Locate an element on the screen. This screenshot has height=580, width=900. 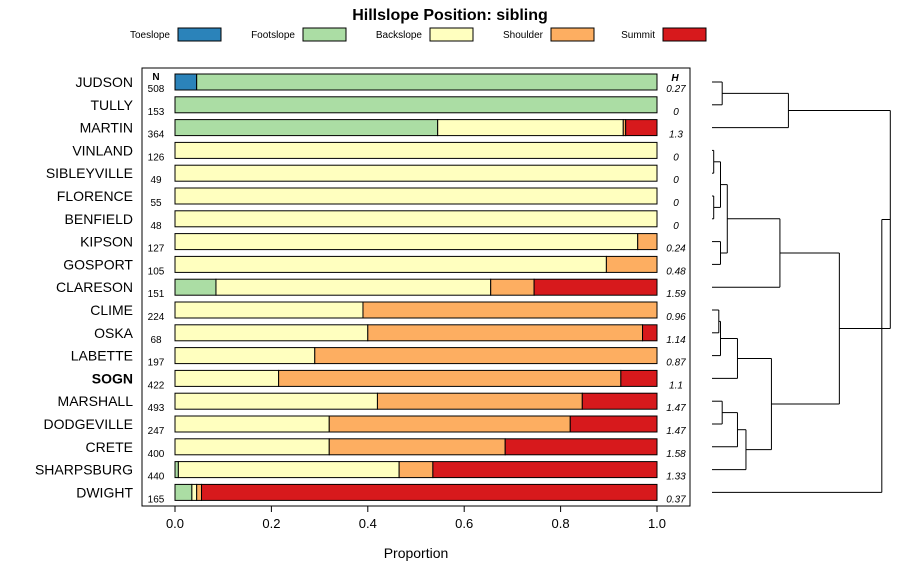
x-tick-label: 0.6 is located at coordinates (464, 523).